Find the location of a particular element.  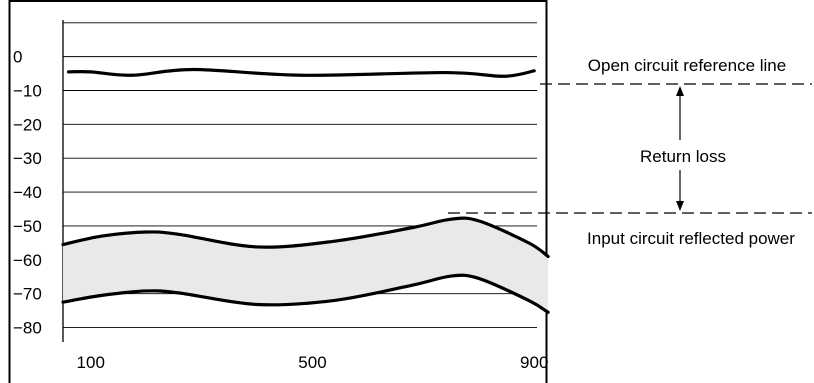

y-tick-label: −30 is located at coordinates (27, 158).